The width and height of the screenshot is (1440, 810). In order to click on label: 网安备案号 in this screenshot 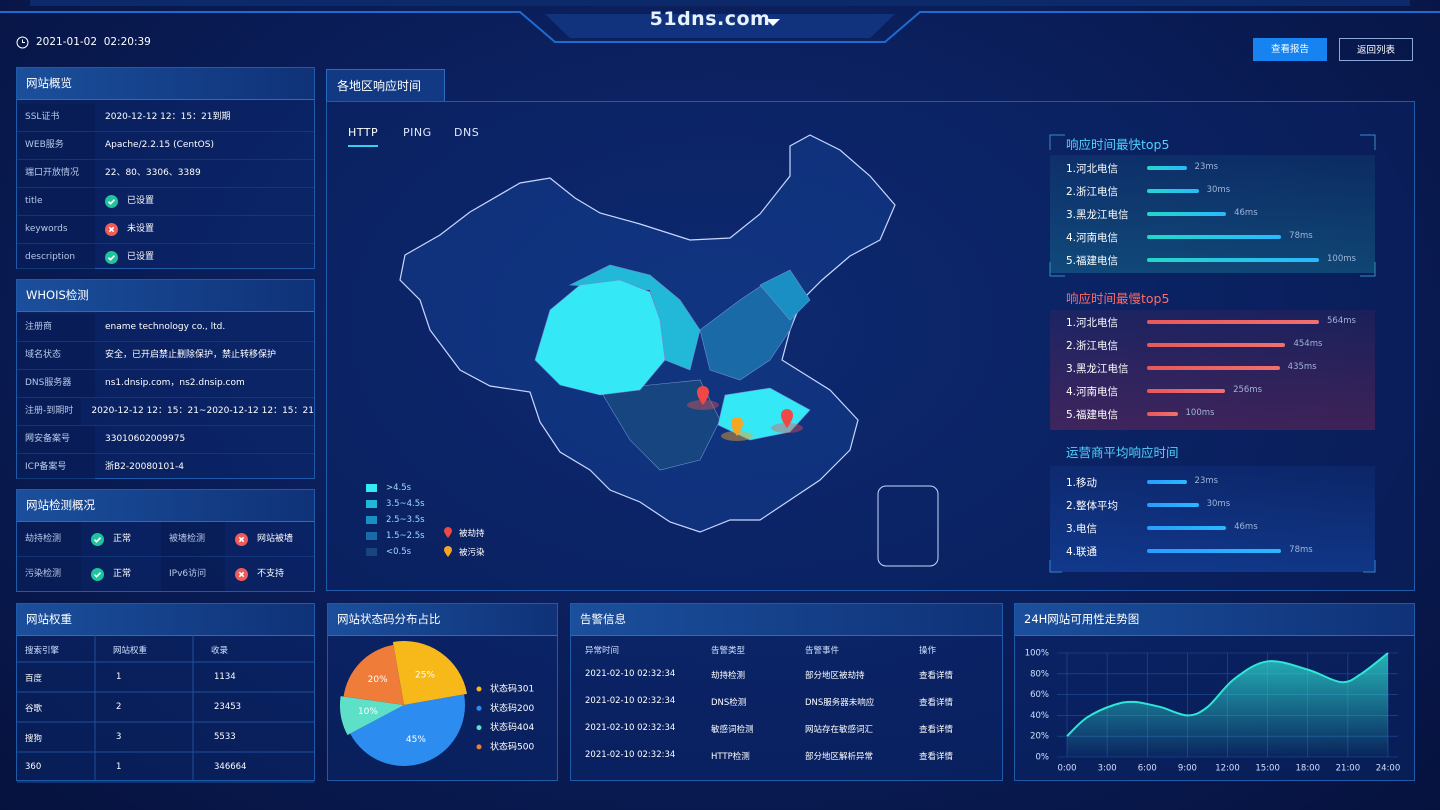, I will do `click(56, 439)`.